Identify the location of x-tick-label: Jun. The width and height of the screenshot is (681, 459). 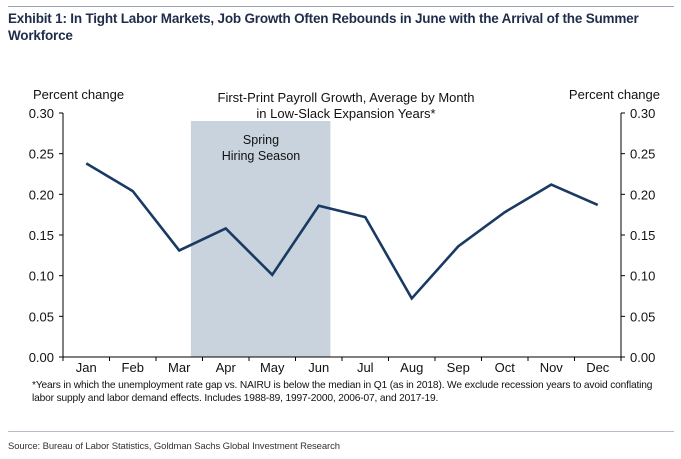
(318, 367).